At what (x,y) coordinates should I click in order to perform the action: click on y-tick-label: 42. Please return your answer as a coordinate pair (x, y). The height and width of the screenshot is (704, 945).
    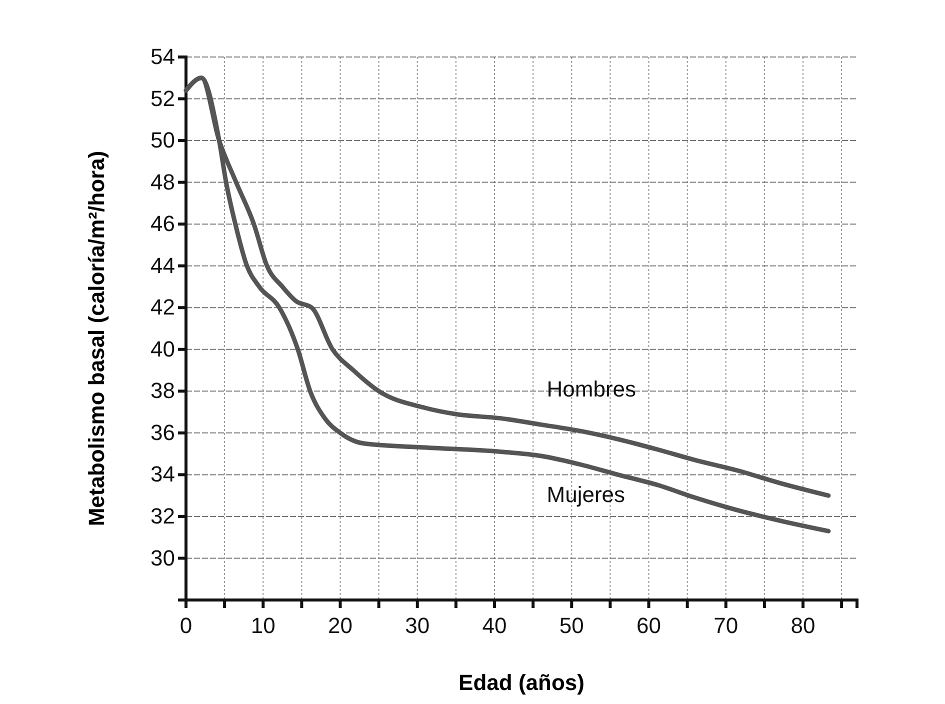
    Looking at the image, I should click on (162, 307).